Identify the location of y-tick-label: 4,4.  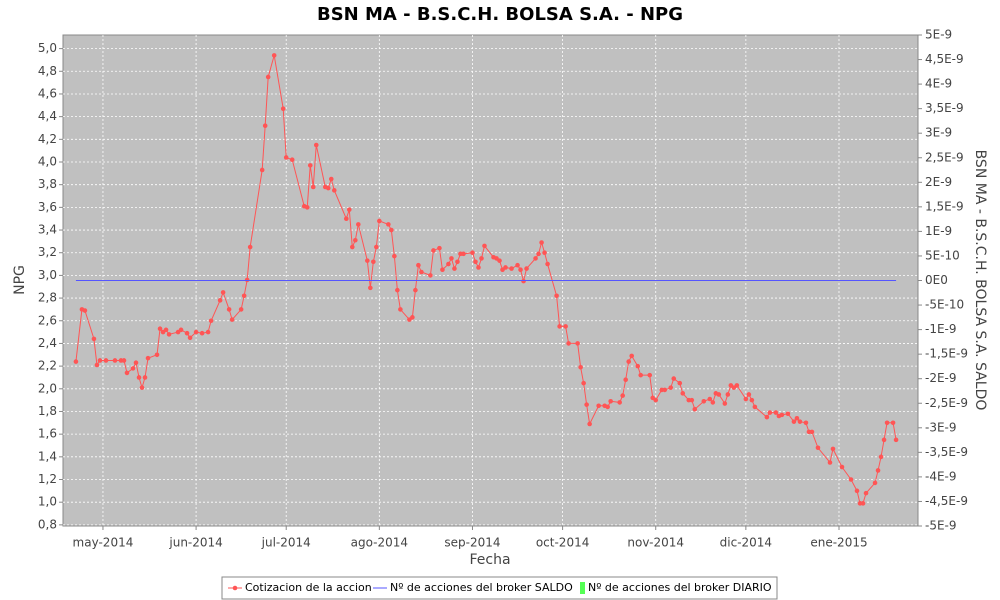
(47, 116).